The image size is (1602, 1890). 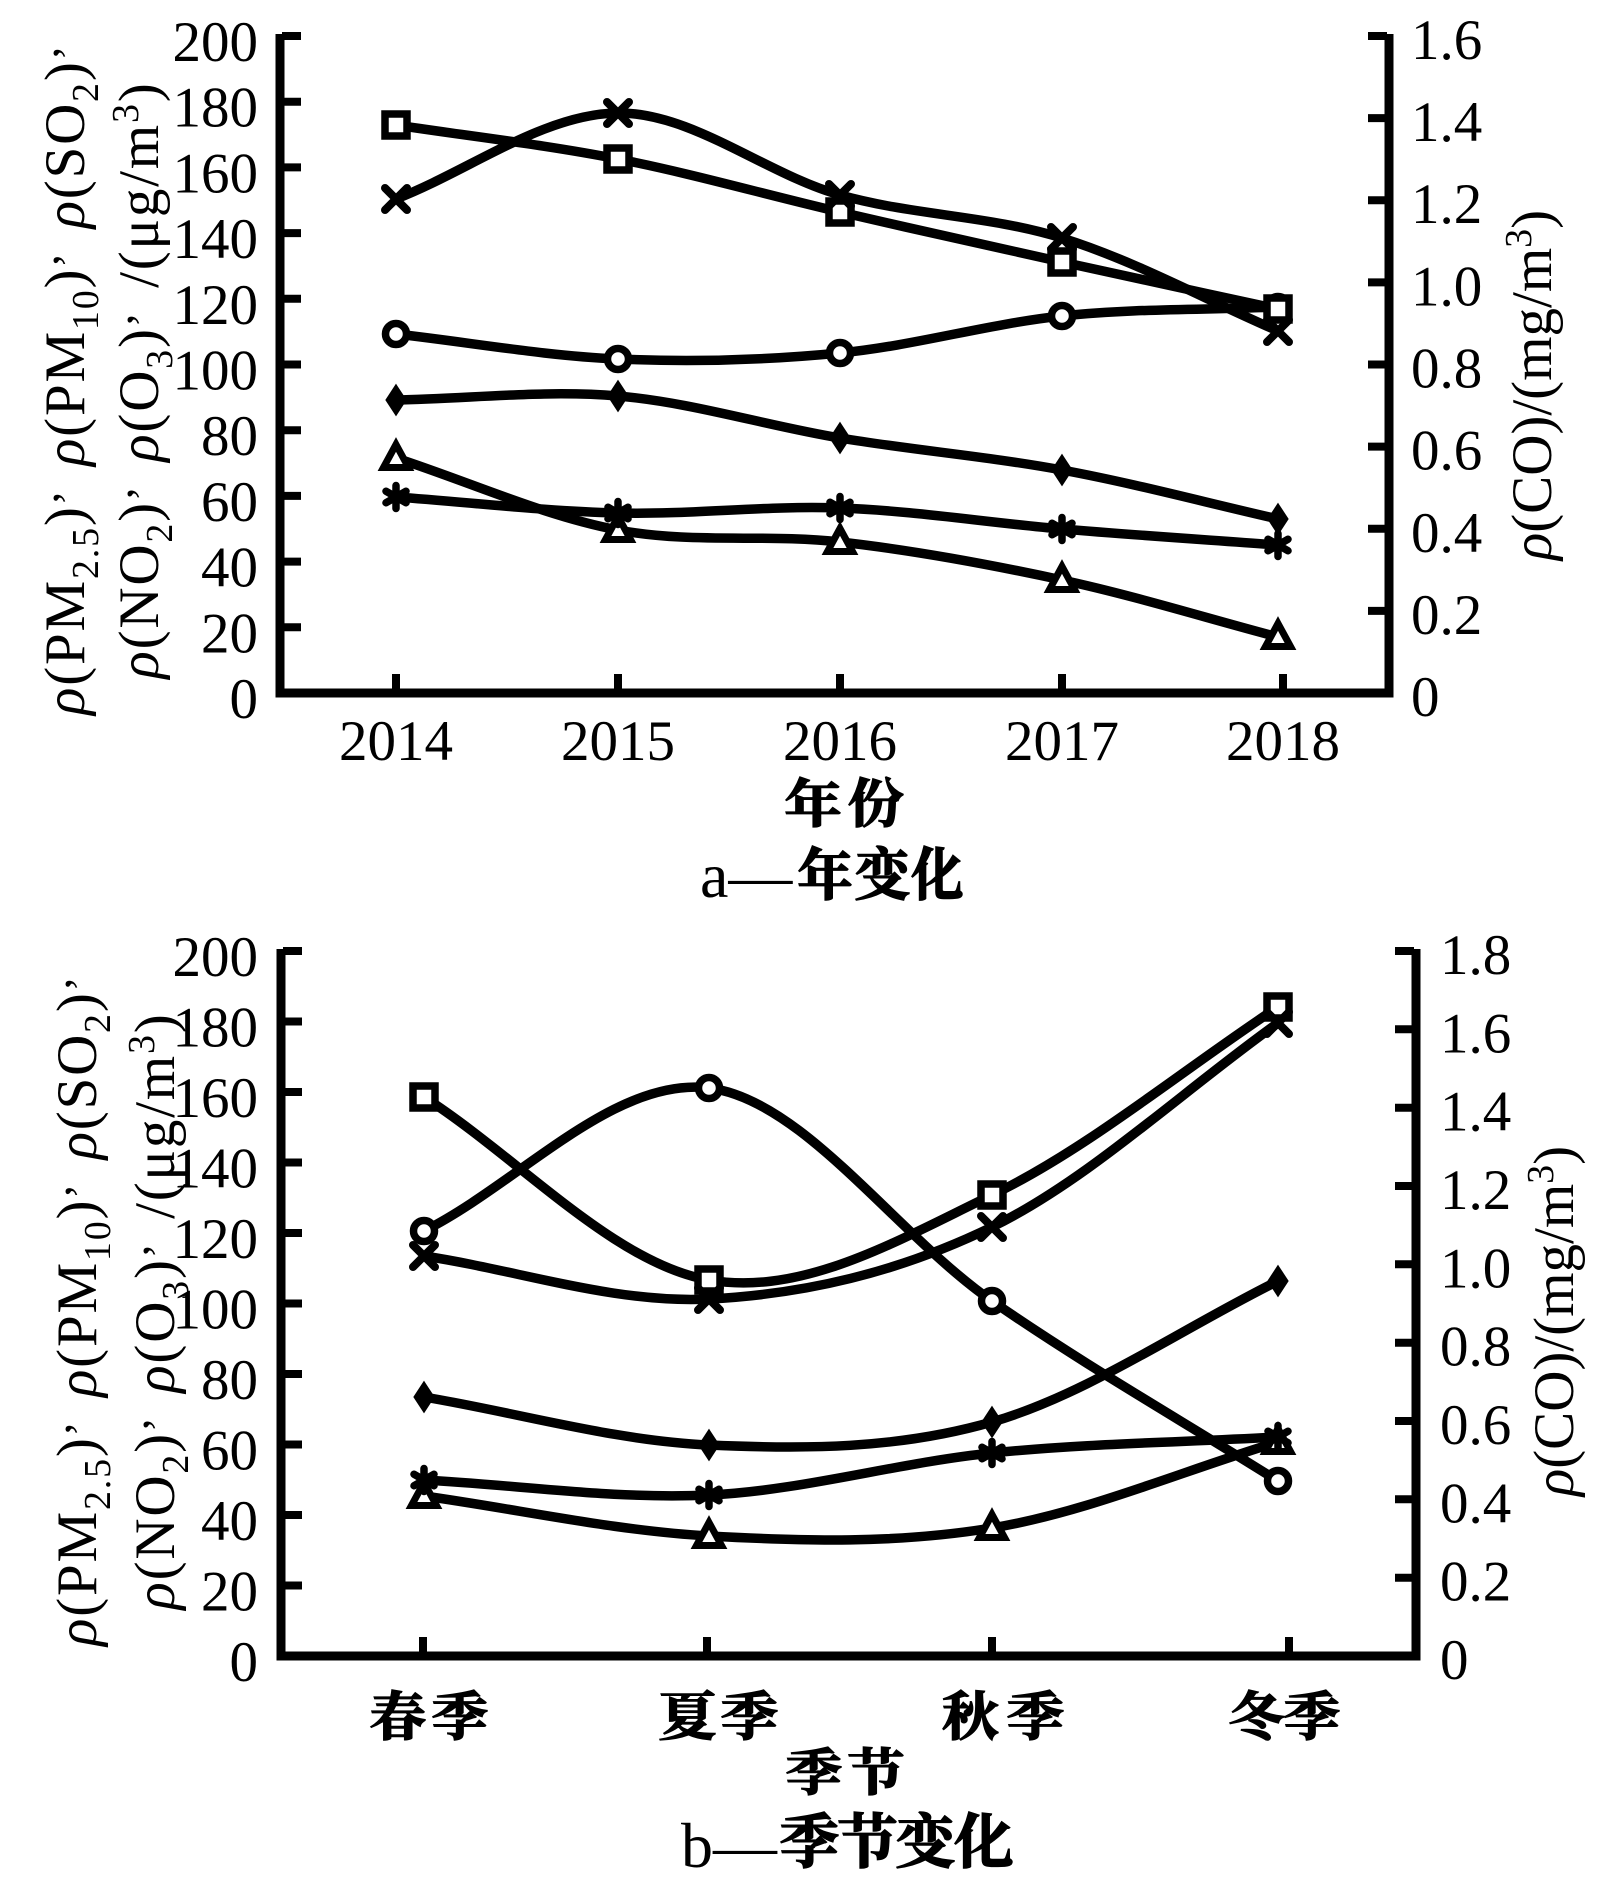 I want to click on svg-text: 2017, so click(x=1062, y=741).